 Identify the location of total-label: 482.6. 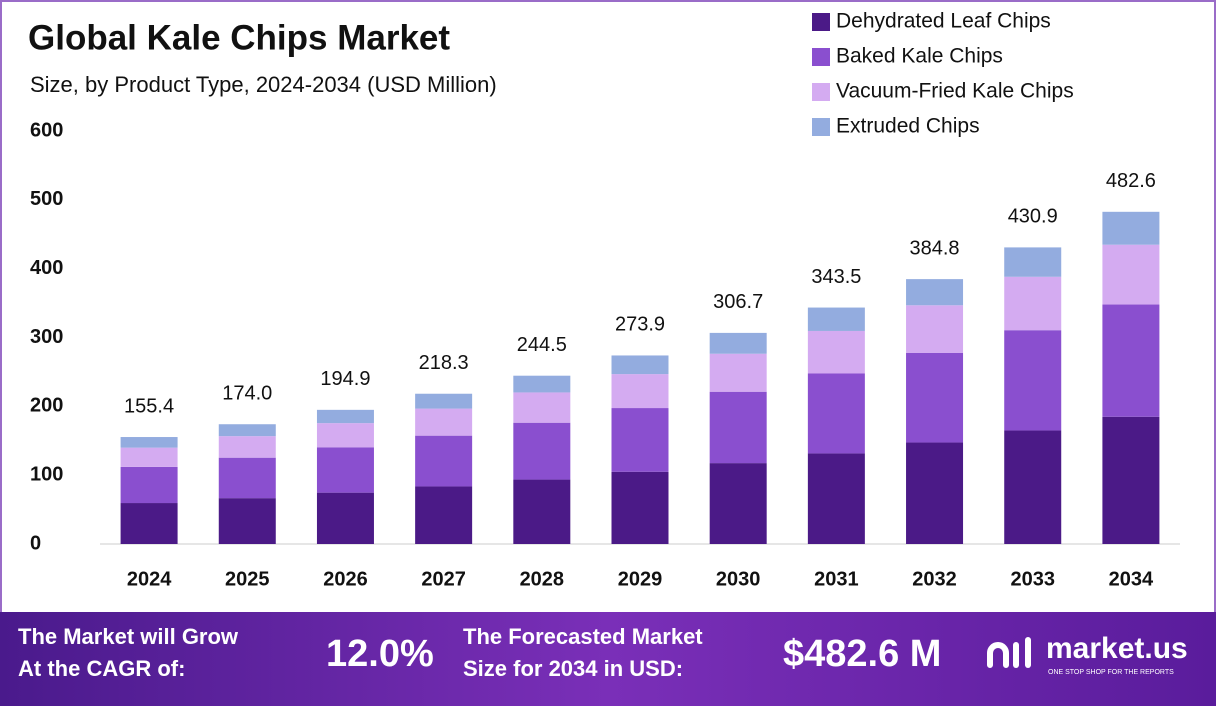
(1131, 181).